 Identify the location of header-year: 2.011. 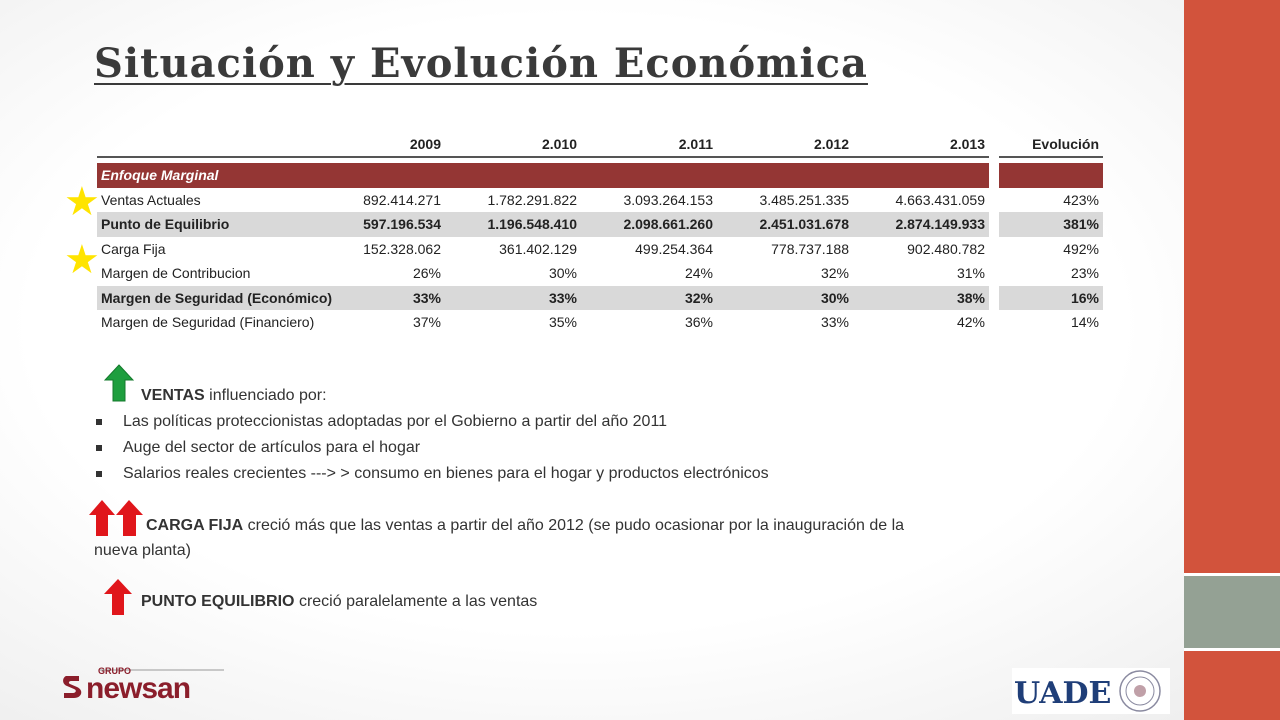
(649, 144).